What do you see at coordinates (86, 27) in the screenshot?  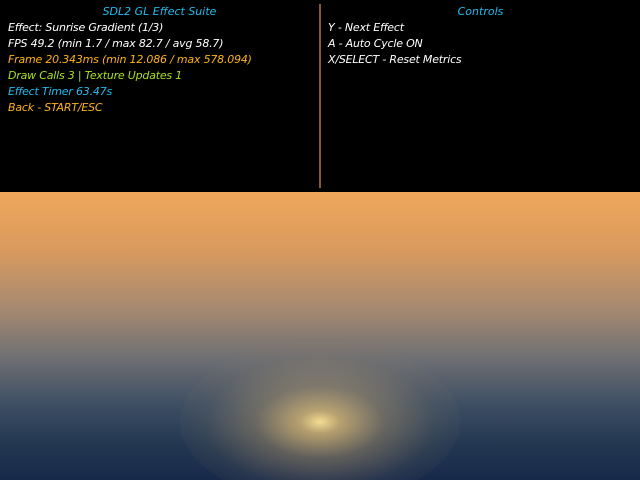 I see `effect-name-text: Effect: Sunrise Gradient (1/3)` at bounding box center [86, 27].